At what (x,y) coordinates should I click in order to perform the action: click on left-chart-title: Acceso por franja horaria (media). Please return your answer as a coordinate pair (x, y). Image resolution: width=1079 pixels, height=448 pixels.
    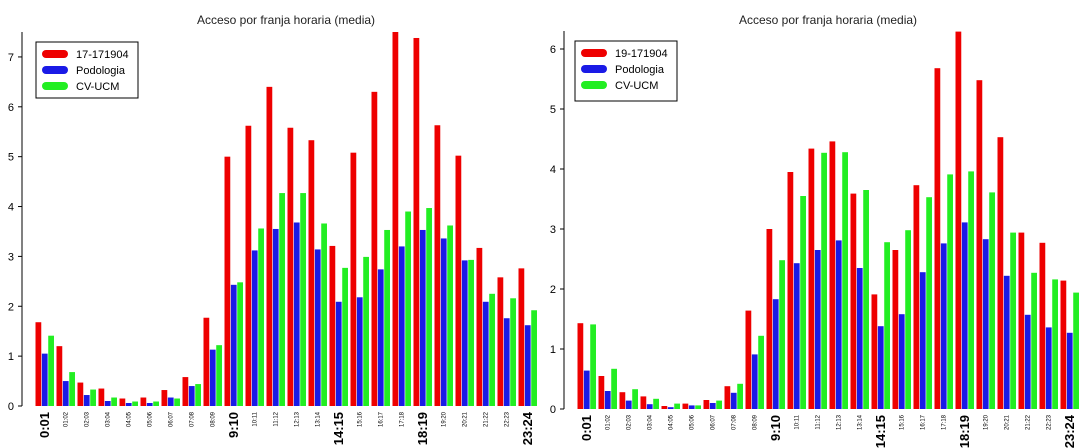
    Looking at the image, I should click on (286, 20).